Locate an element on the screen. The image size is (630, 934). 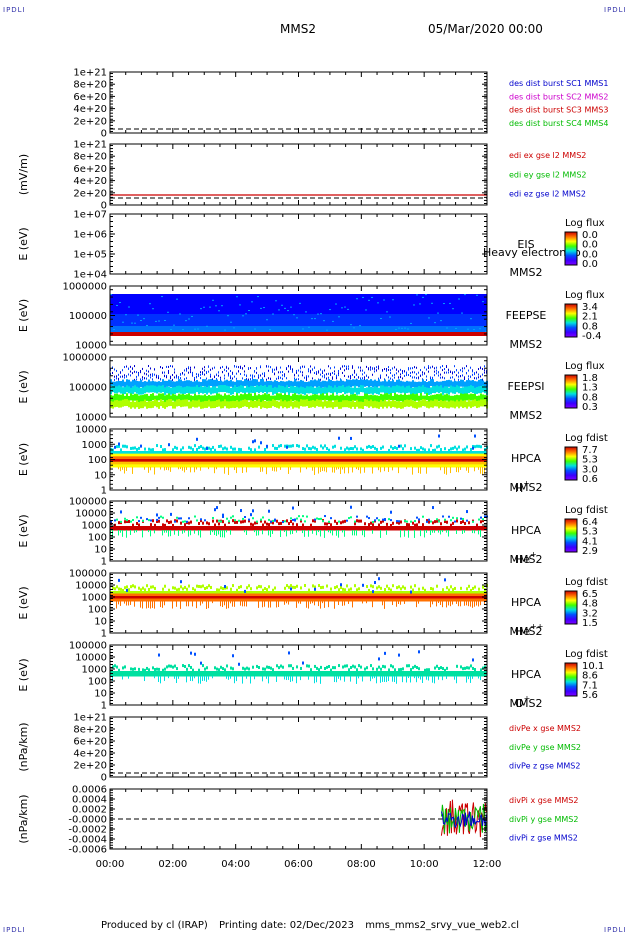
colorbar-tick-label: -0.4 is located at coordinates (592, 336).